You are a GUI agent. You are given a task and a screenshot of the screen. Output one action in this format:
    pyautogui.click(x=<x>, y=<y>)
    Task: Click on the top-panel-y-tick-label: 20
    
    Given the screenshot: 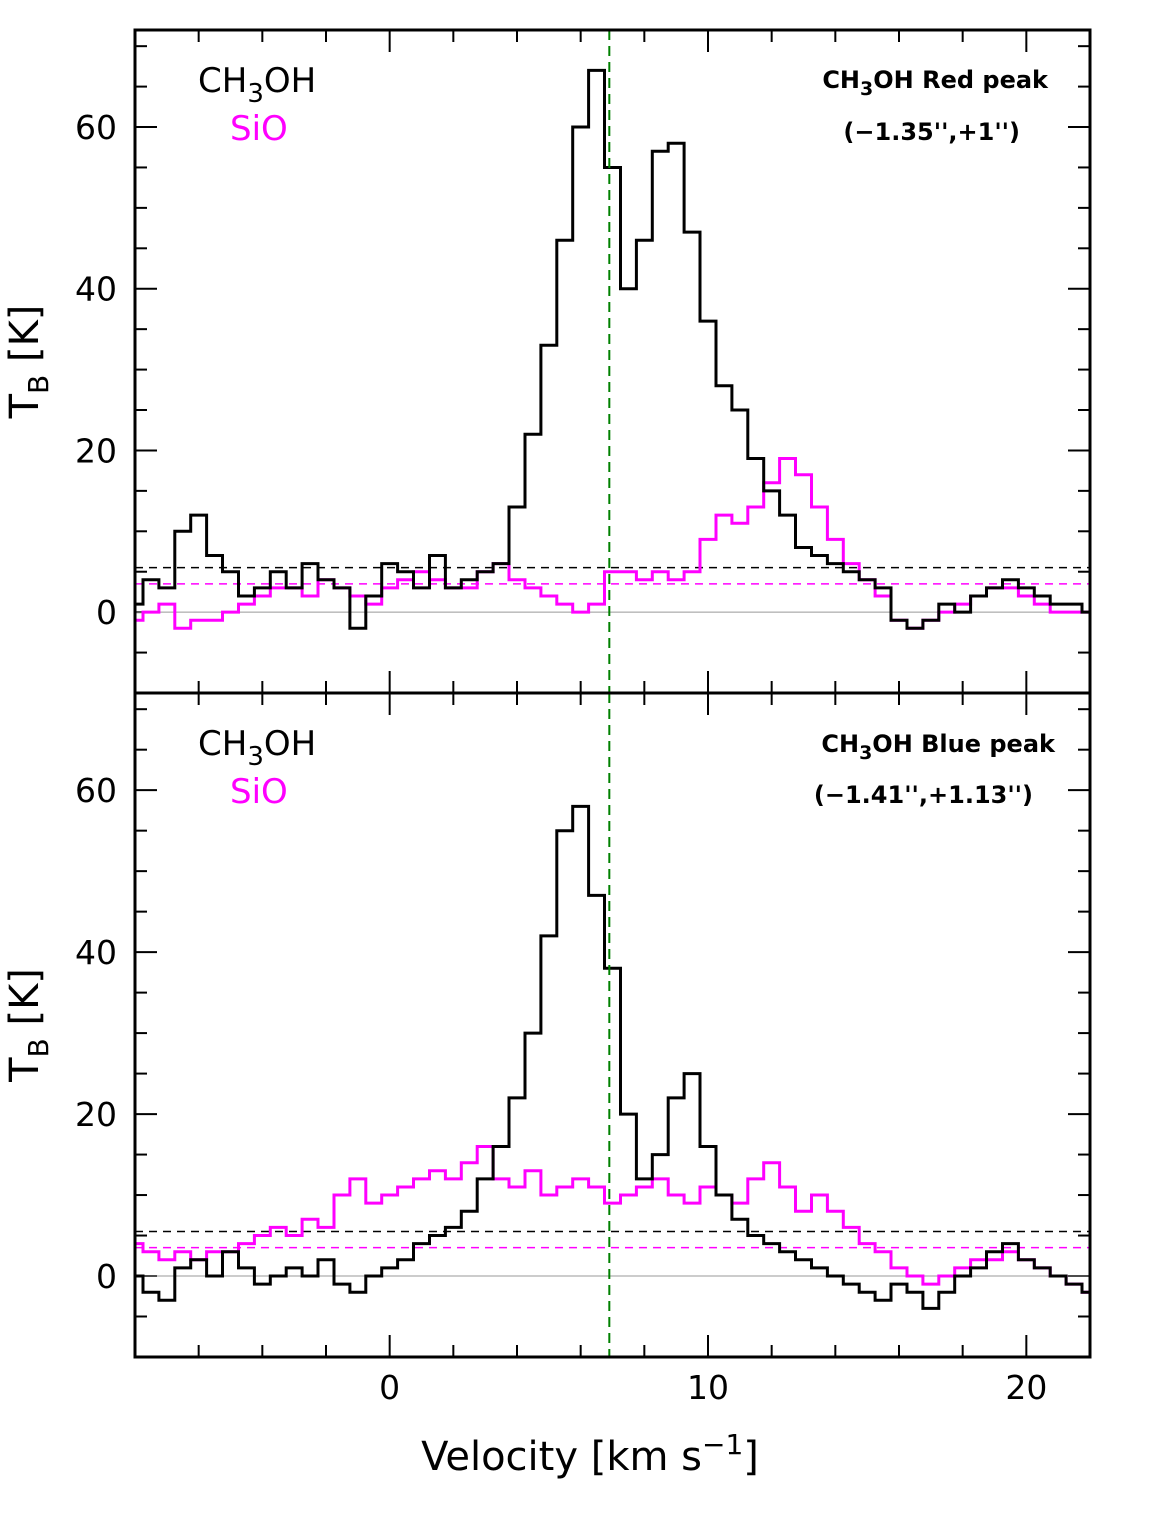 What is the action you would take?
    pyautogui.click(x=96, y=450)
    